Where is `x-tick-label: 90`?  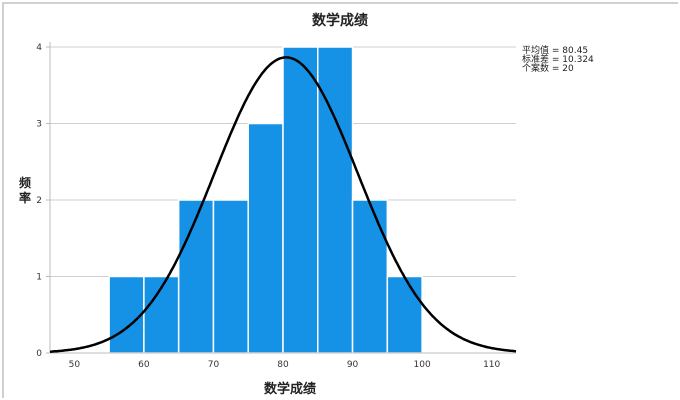
x-tick-label: 90 is located at coordinates (353, 365).